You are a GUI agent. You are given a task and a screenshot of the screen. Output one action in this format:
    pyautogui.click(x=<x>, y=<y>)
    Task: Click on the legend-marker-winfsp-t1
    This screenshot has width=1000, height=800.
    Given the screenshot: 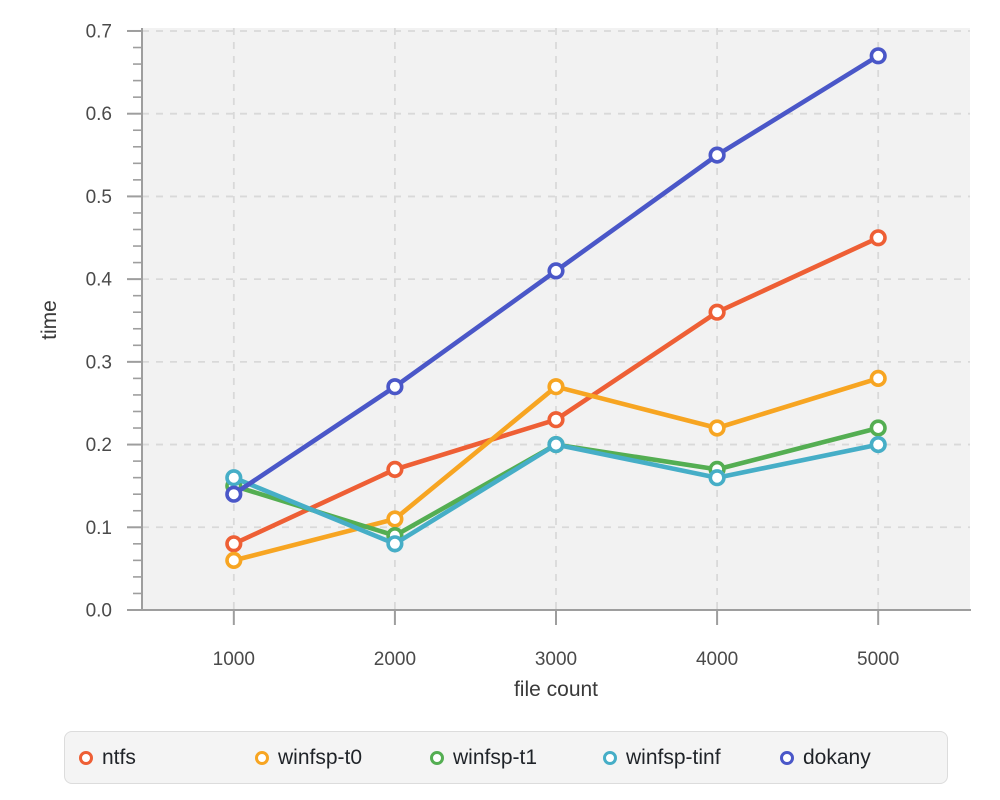 What is the action you would take?
    pyautogui.click(x=437, y=757)
    